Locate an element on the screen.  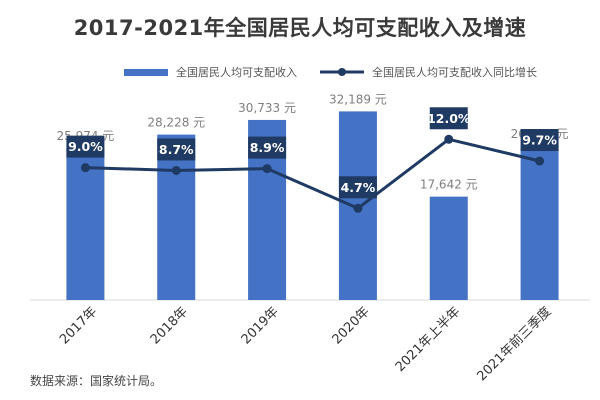
x-tick-label: 2020年 is located at coordinates (351, 325).